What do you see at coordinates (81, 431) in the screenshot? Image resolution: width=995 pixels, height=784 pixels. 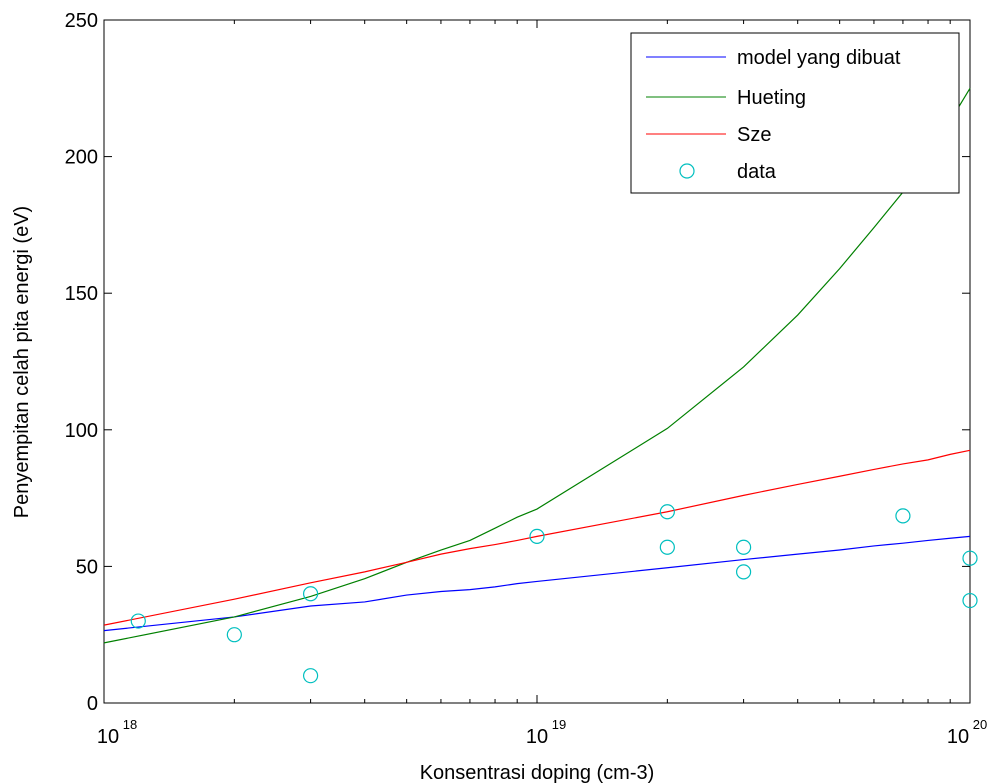 I see `y-tick-label: 100` at bounding box center [81, 431].